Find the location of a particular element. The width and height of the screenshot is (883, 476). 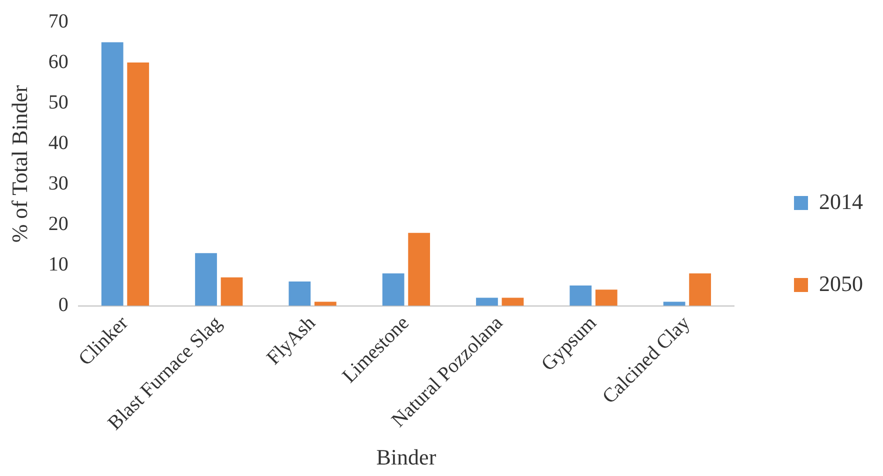

legend-label: 2050 is located at coordinates (841, 283).